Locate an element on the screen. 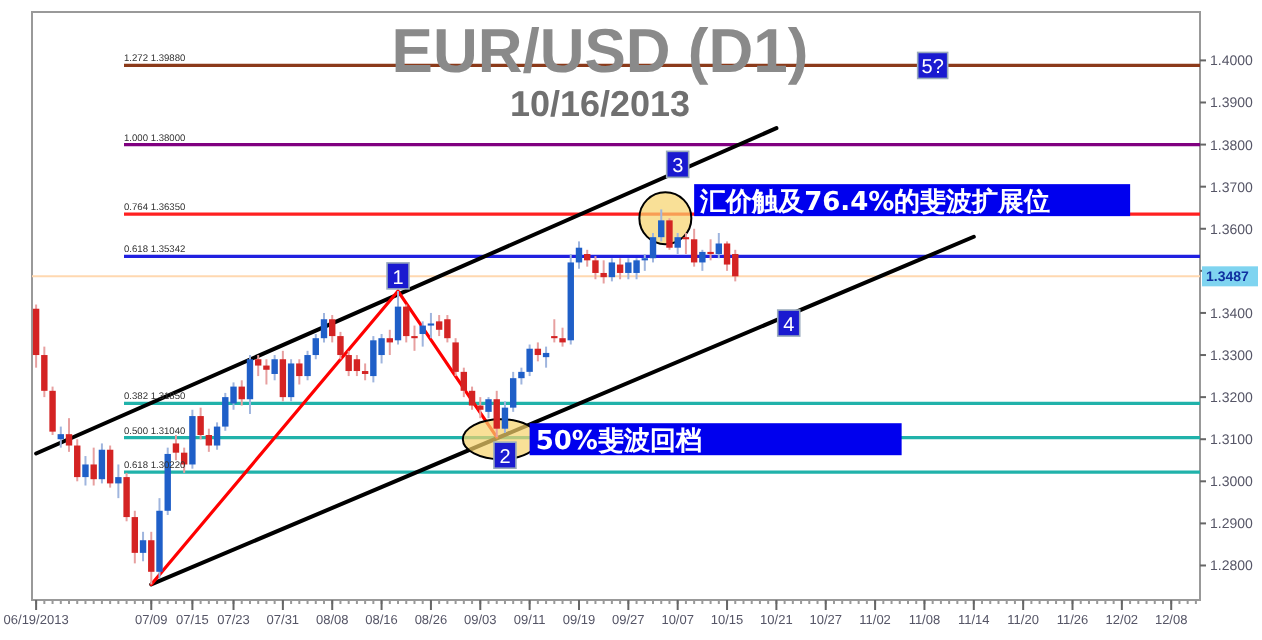  text: 10/16/2013 is located at coordinates (600, 104).